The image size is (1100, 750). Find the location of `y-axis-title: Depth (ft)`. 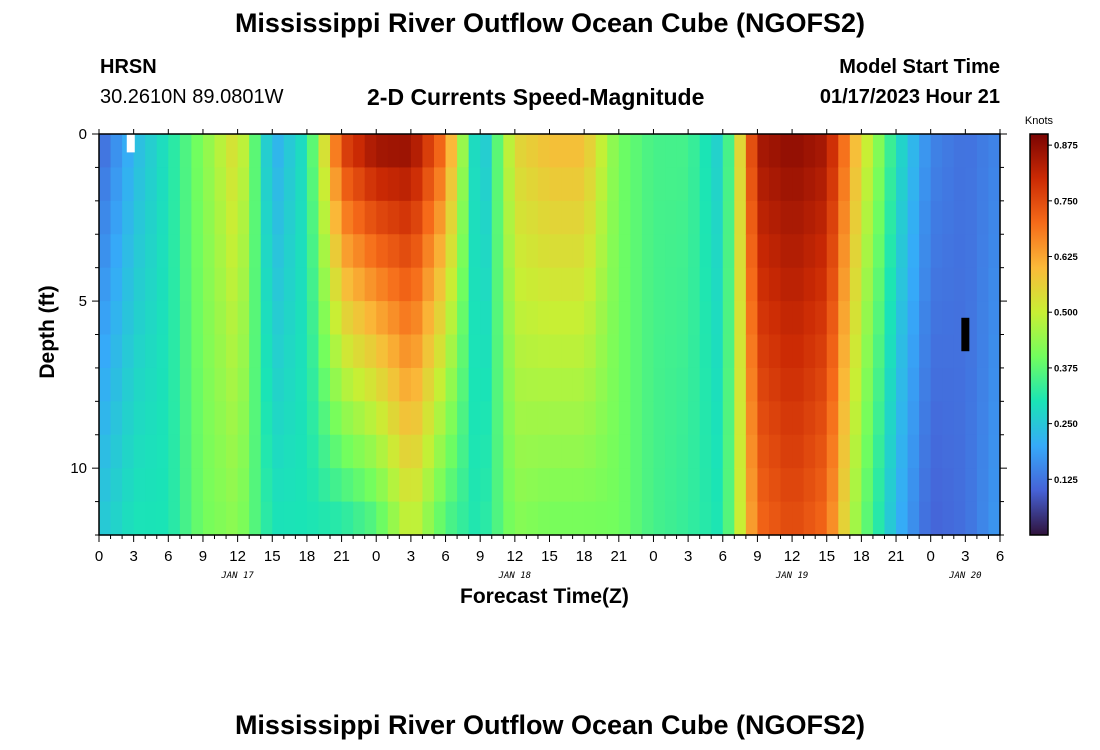

y-axis-title: Depth (ft) is located at coordinates (47, 332).